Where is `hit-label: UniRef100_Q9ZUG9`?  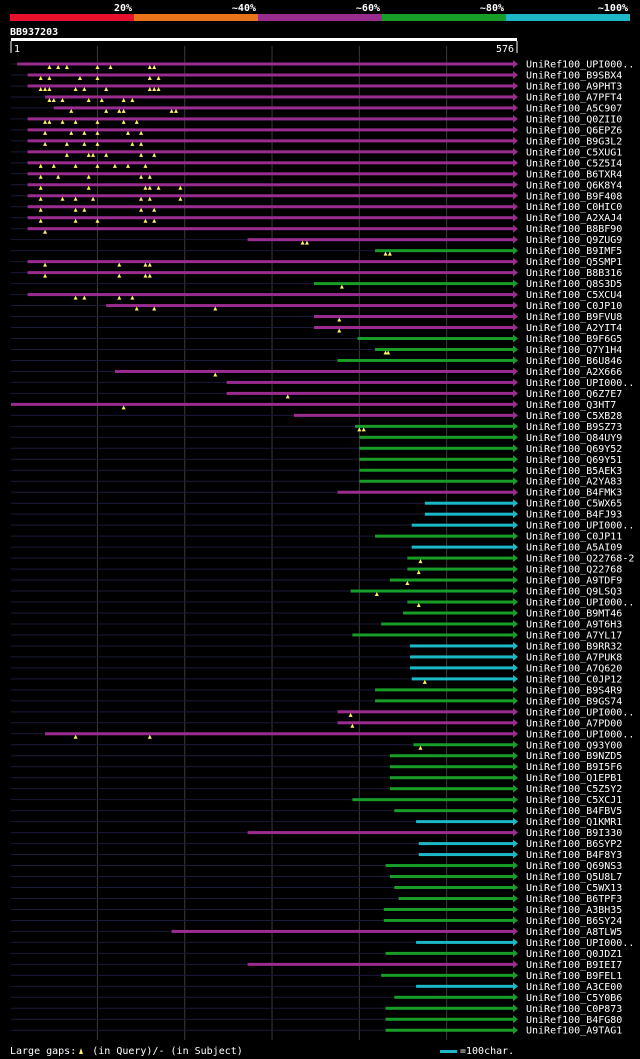 hit-label: UniRef100_Q9ZUG9 is located at coordinates (574, 240).